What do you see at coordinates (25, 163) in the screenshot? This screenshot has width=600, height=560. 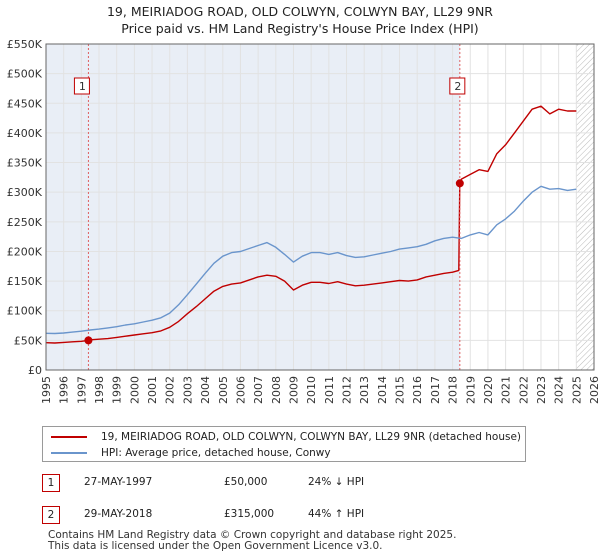 I see `y-tick-label: £350K` at bounding box center [25, 163].